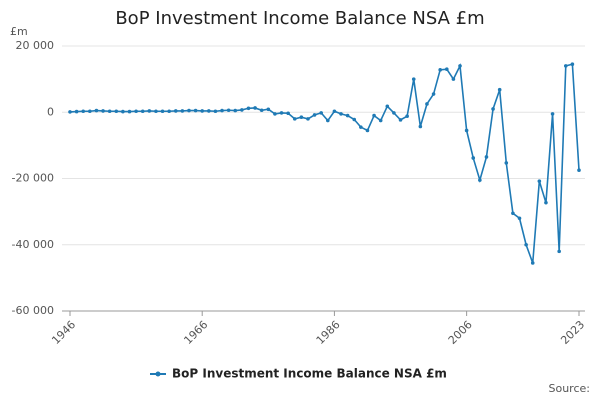  What do you see at coordinates (570, 388) in the screenshot?
I see `source: Source:` at bounding box center [570, 388].